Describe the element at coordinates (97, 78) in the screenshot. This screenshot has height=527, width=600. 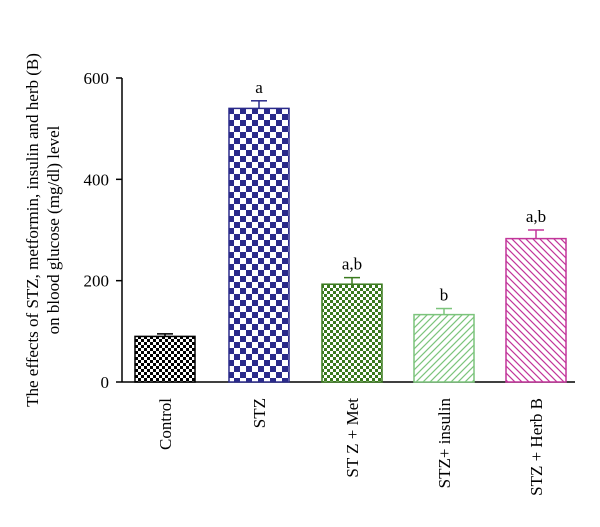
I see `y-tick-label: 600` at that location.